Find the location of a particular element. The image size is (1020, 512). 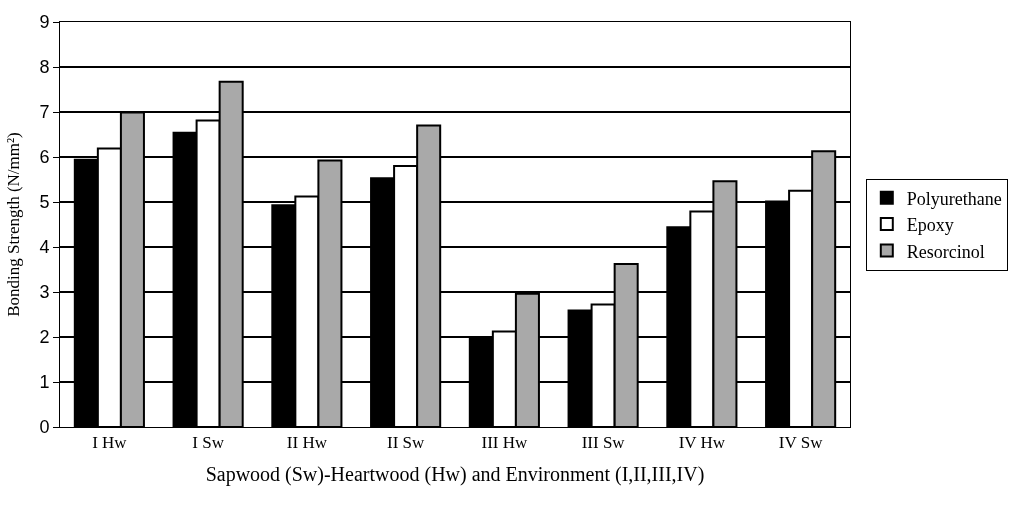

legend-label: Resorcinol is located at coordinates (945, 251).